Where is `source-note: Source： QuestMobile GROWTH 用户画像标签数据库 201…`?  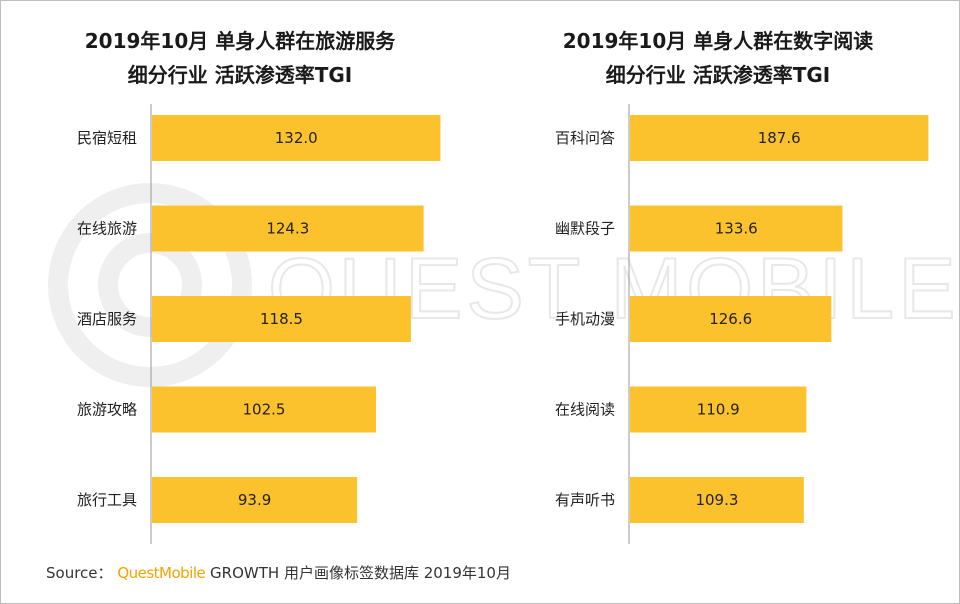 source-note: Source： QuestMobile GROWTH 用户画像标签数据库 201… is located at coordinates (278, 572).